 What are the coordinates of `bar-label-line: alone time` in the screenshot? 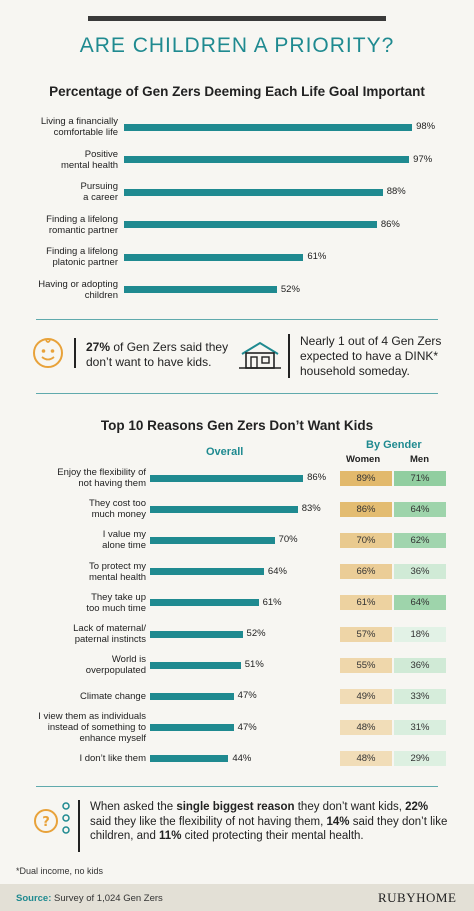 It's located at (124, 546).